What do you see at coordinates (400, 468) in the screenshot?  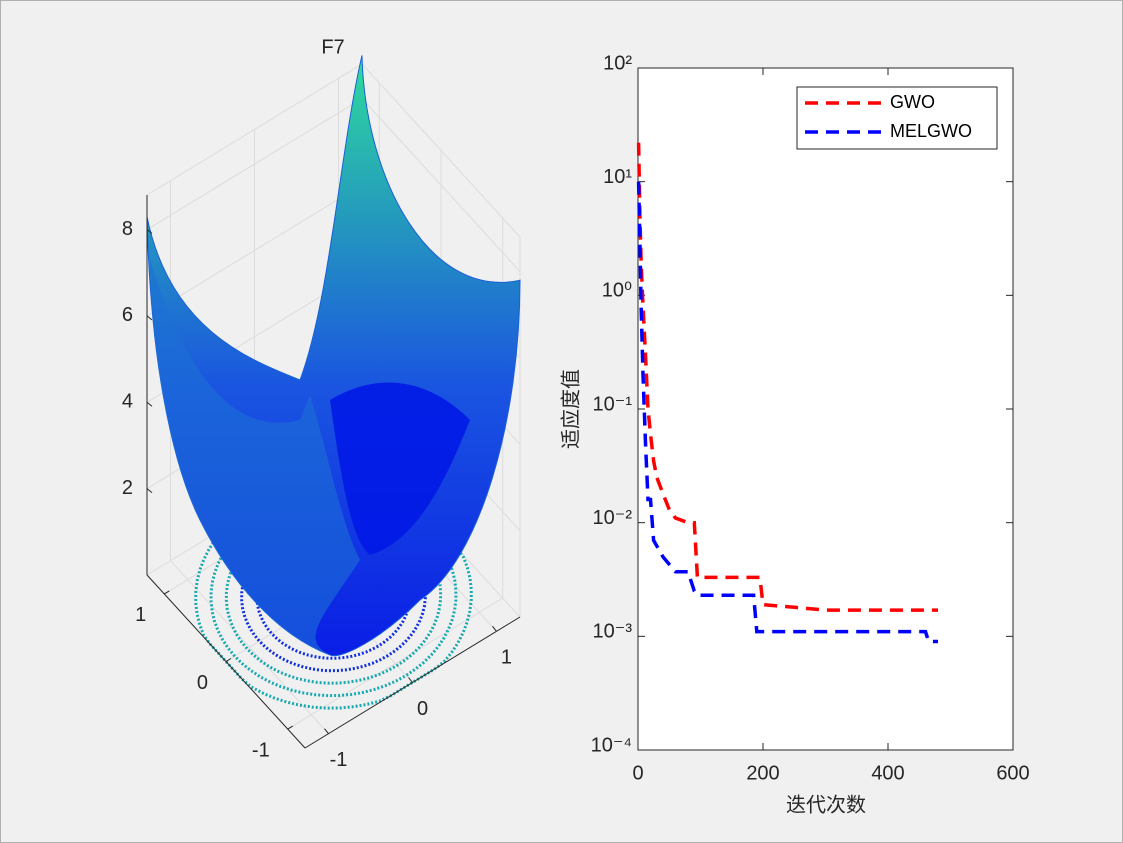 I see `surface-basin` at bounding box center [400, 468].